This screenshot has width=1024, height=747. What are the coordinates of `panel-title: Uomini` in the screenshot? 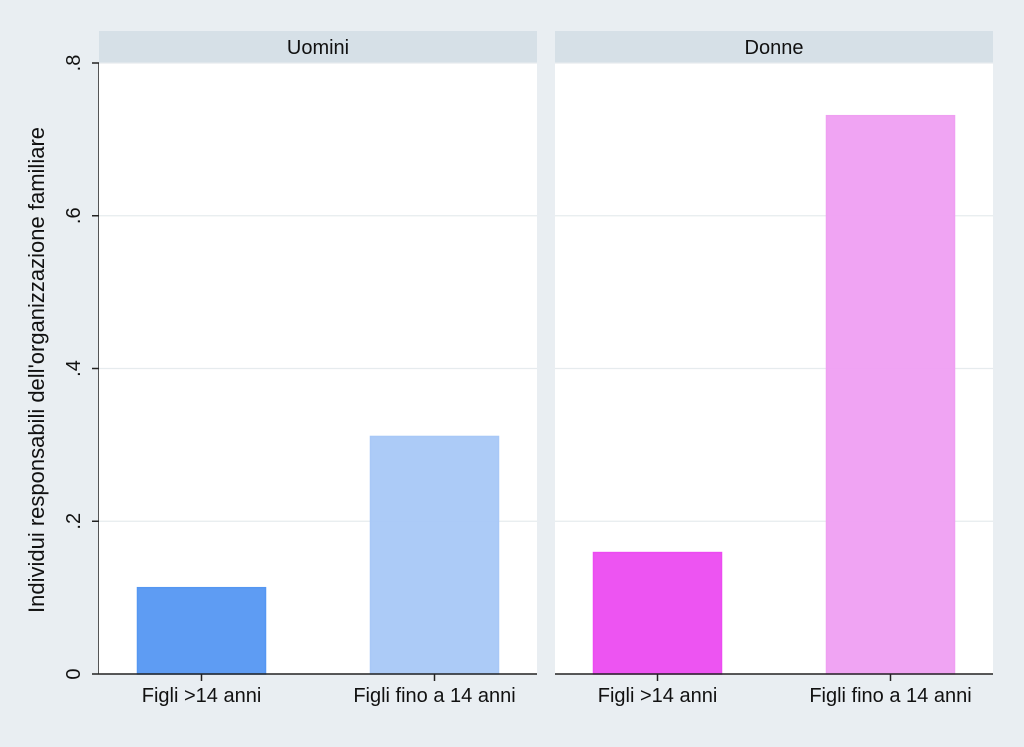 It's located at (318, 48).